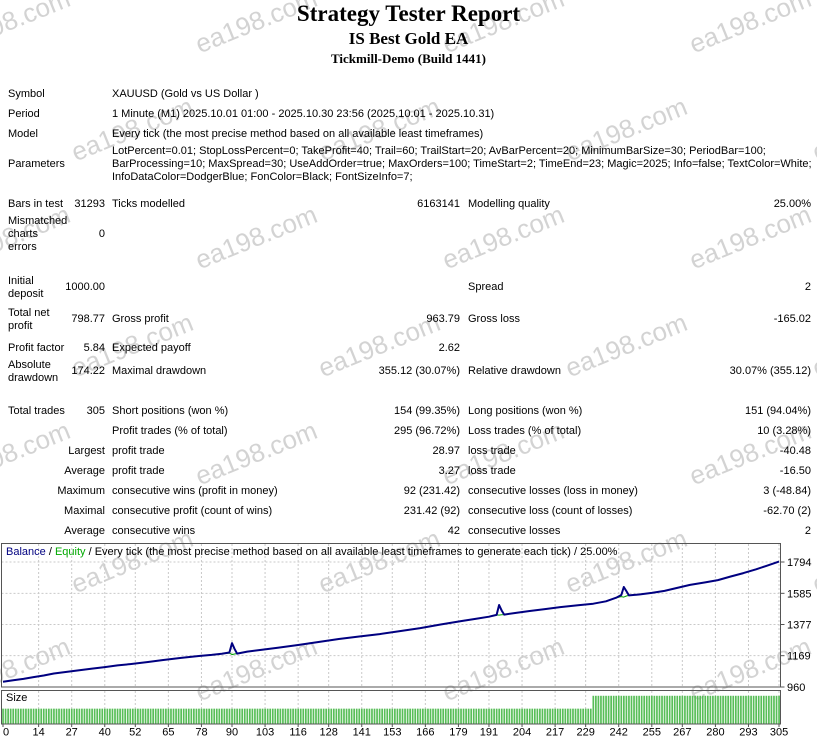 Image resolution: width=817 pixels, height=738 pixels. What do you see at coordinates (201, 732) in the screenshot?
I see `x-tick-label: 78` at bounding box center [201, 732].